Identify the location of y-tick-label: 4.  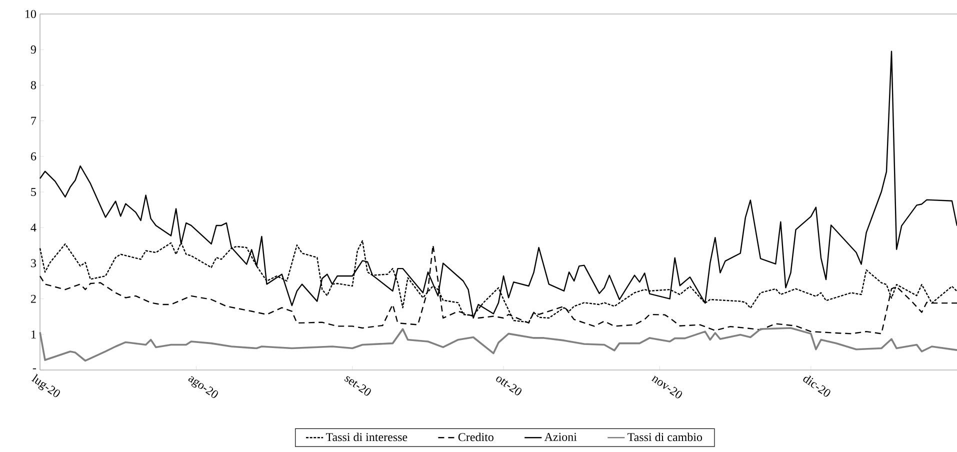
(33, 228).